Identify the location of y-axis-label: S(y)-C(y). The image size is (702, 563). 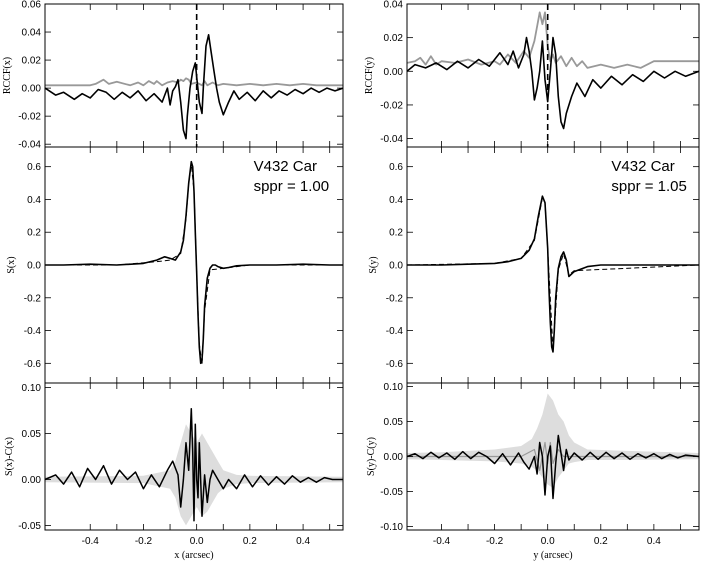
(371, 456).